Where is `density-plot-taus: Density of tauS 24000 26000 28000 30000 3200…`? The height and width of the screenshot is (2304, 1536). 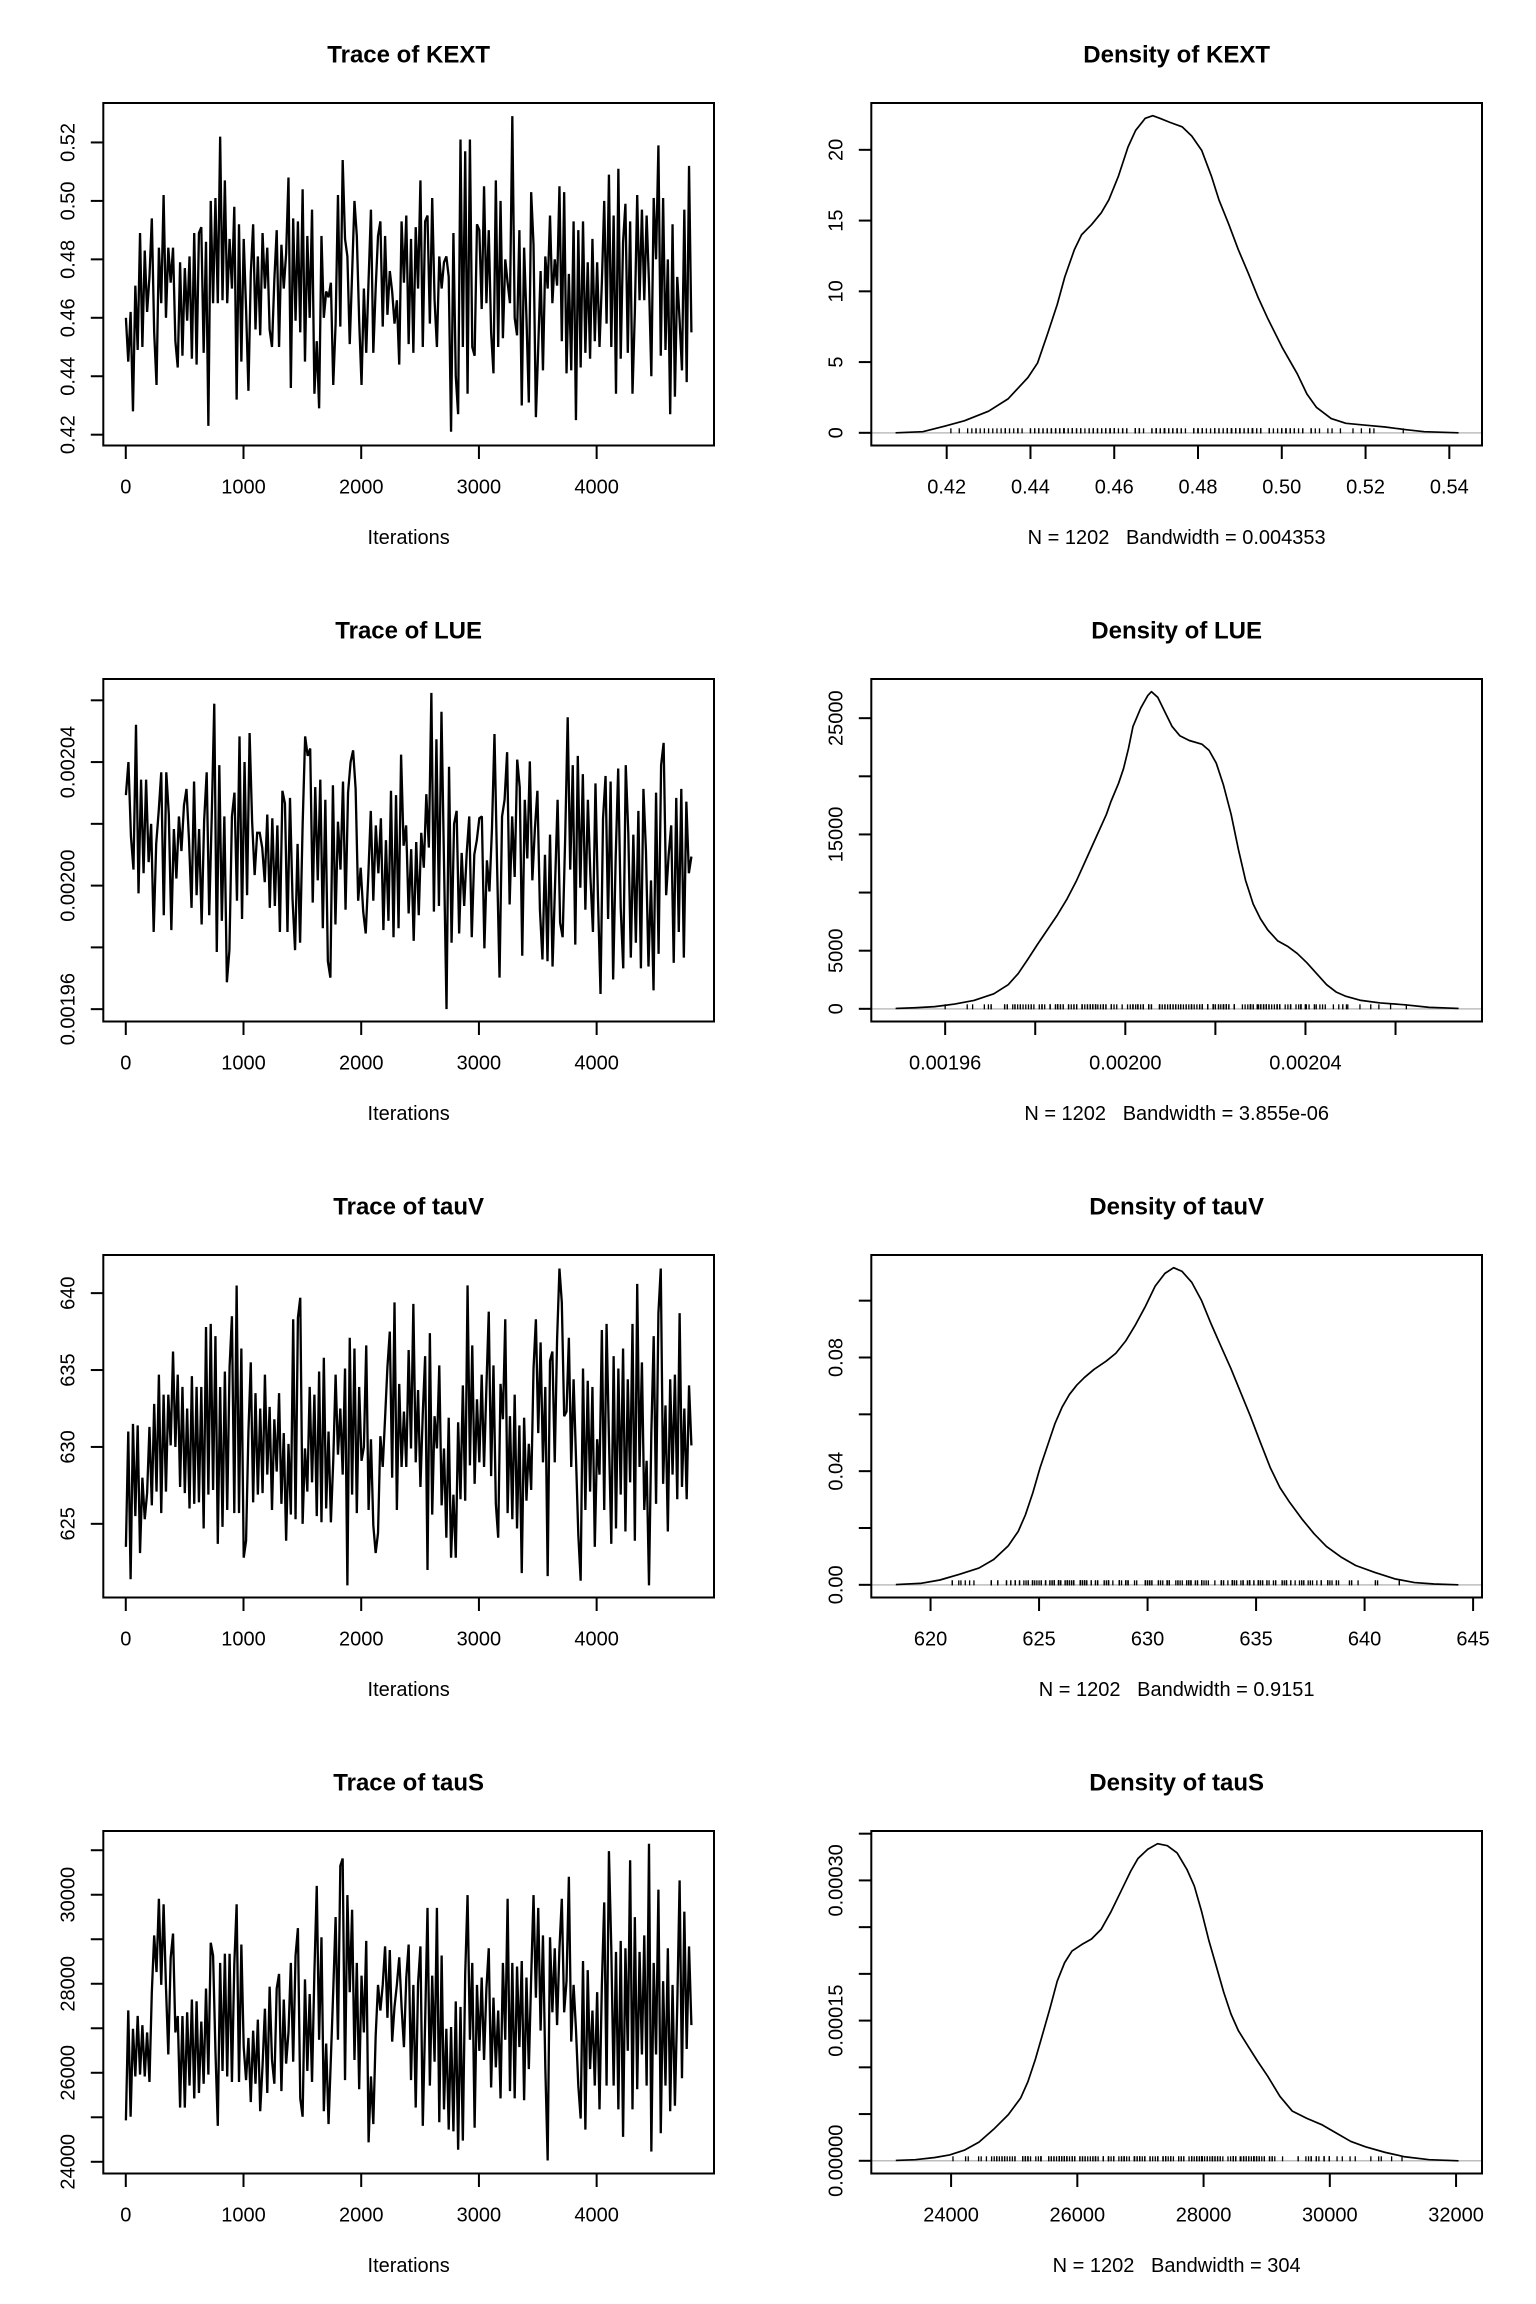
density-plot-taus: Density of tauS 24000 26000 28000 30000 3200… is located at coordinates (1152, 2016).